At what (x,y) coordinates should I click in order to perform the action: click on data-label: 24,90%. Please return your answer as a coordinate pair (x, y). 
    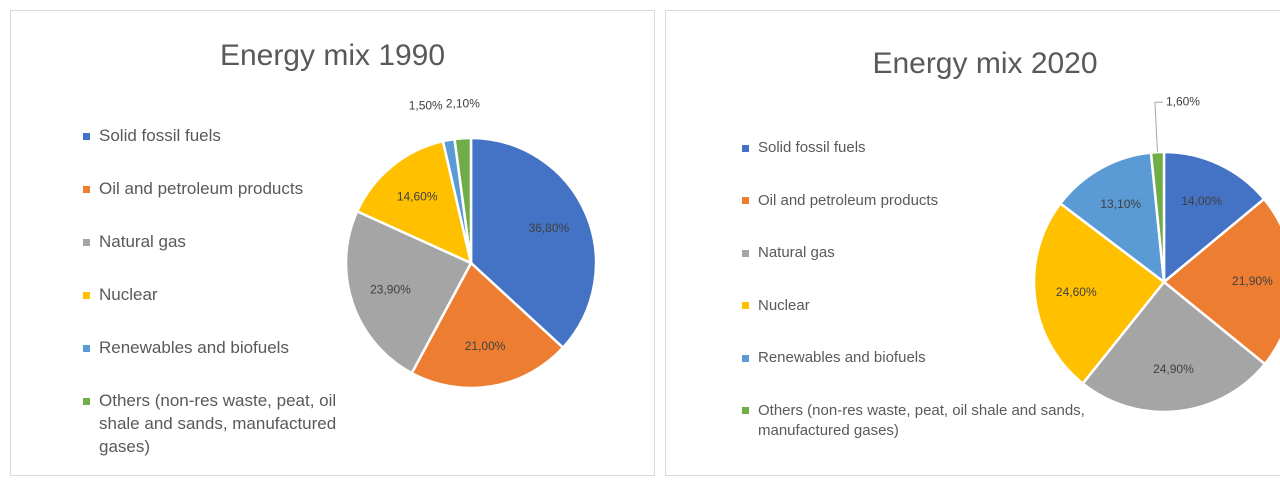
    Looking at the image, I should click on (1173, 369).